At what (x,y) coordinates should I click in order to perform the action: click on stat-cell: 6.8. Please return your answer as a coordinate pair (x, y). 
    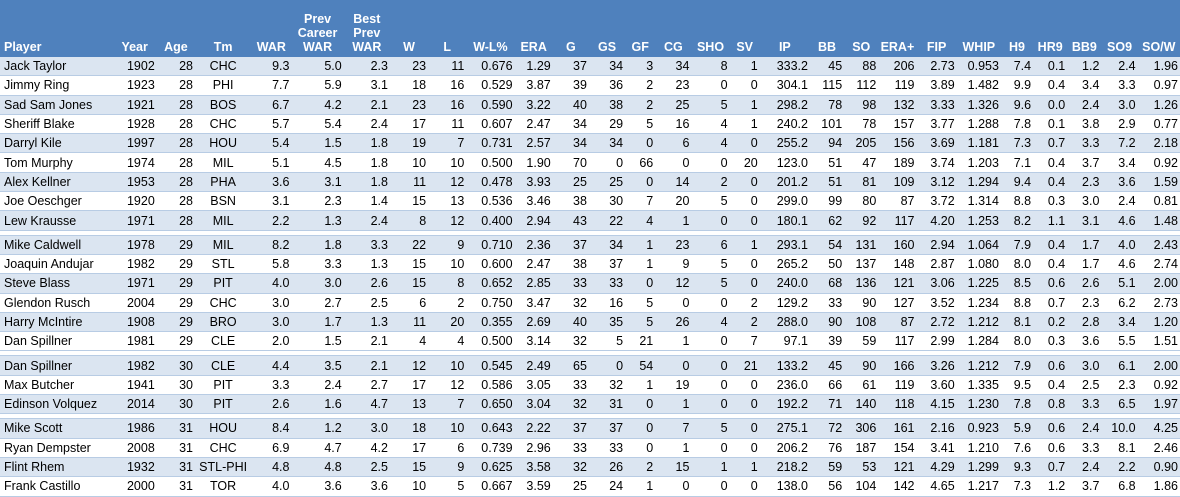
    Looking at the image, I should click on (1119, 486).